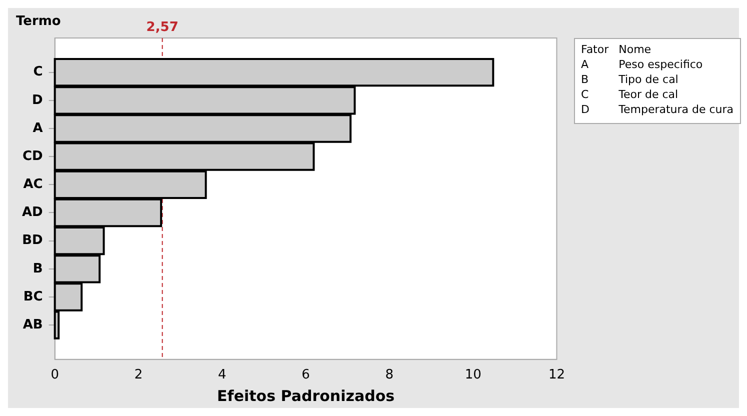  Describe the element at coordinates (222, 375) in the screenshot. I see `x-tick-label: 4` at that location.